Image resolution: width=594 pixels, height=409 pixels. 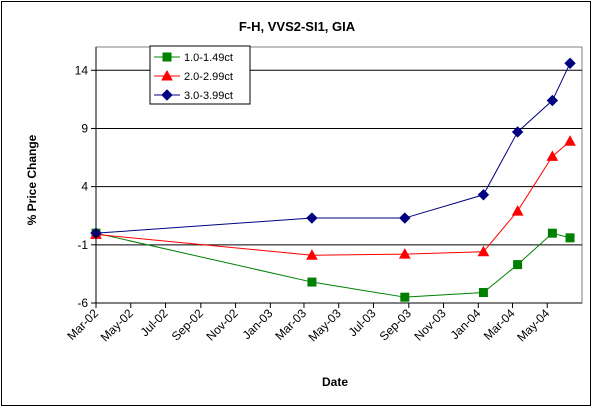 I want to click on x-tick-label: May-03, so click(x=325, y=325).